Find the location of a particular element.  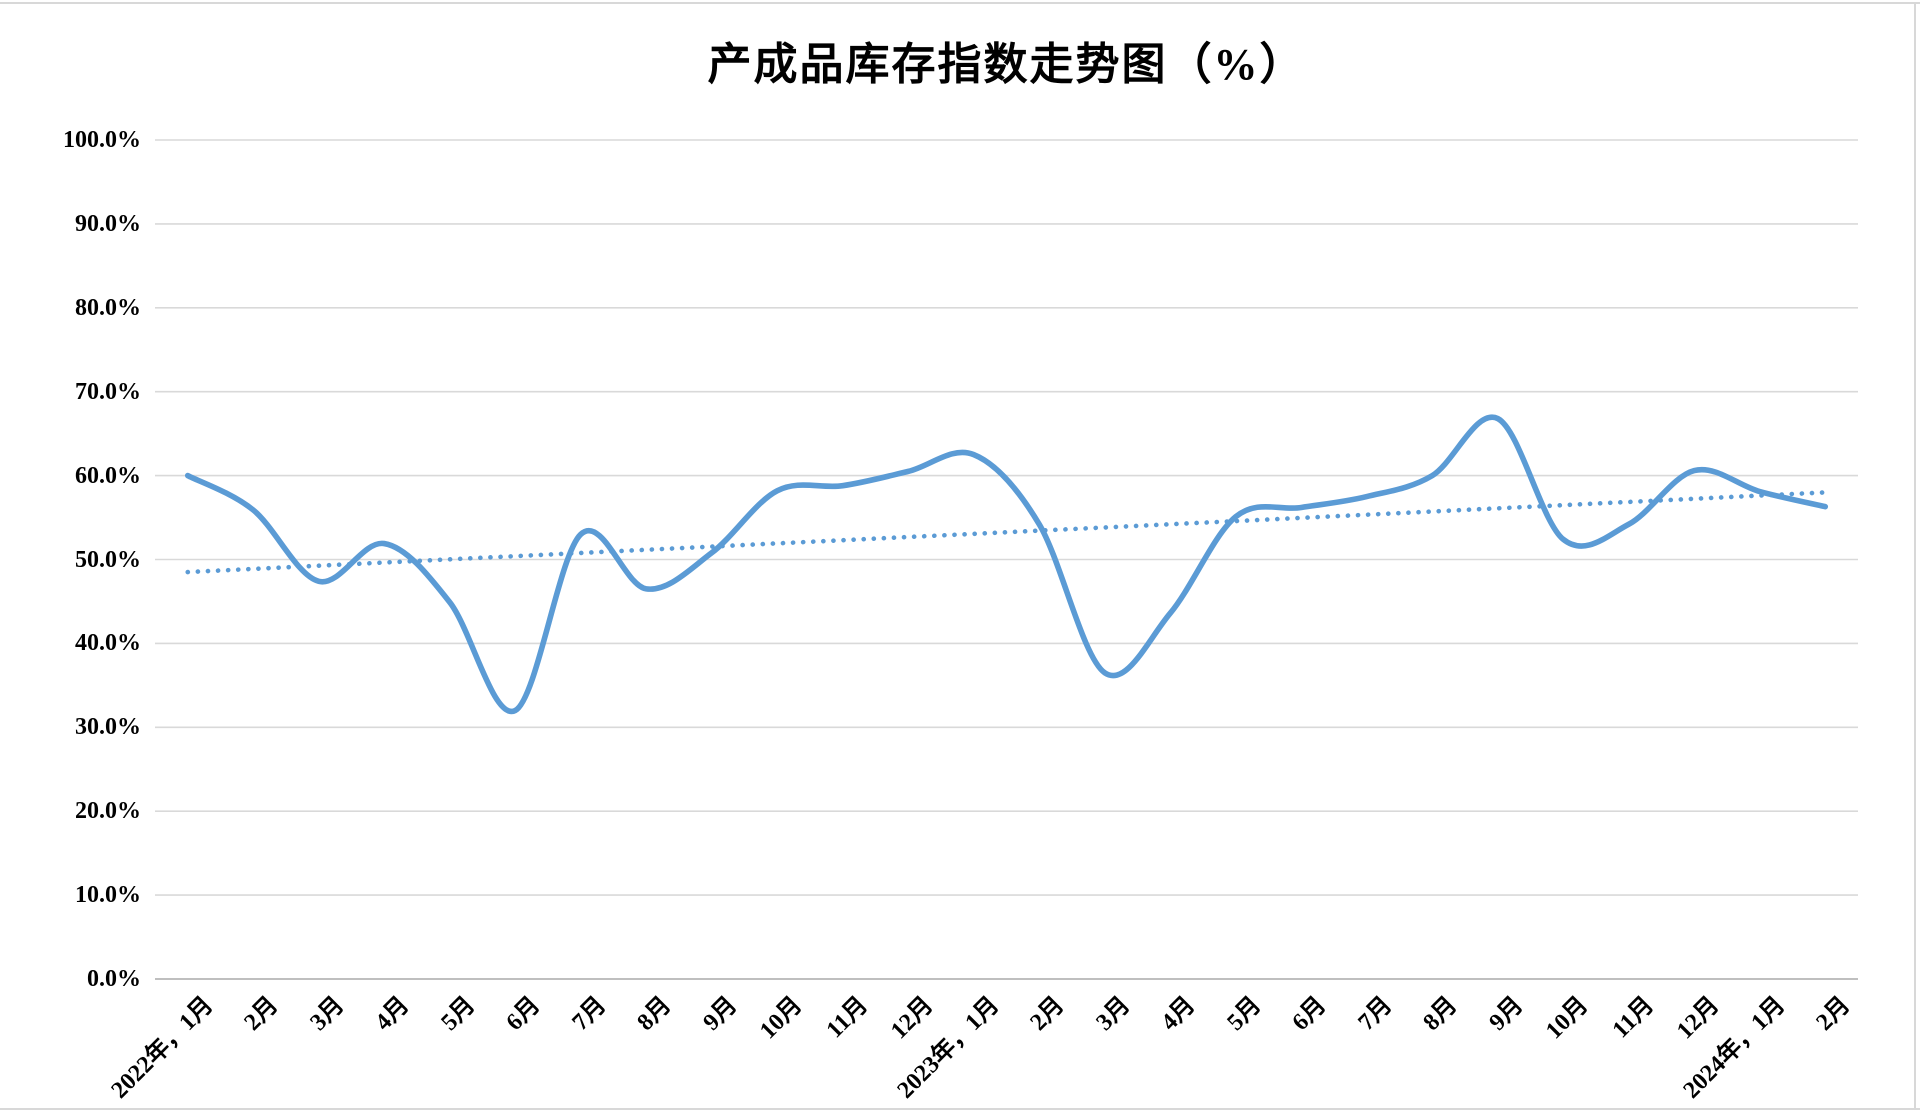

chart-title: 产成品库存指数走势图（%） is located at coordinates (1006, 64).